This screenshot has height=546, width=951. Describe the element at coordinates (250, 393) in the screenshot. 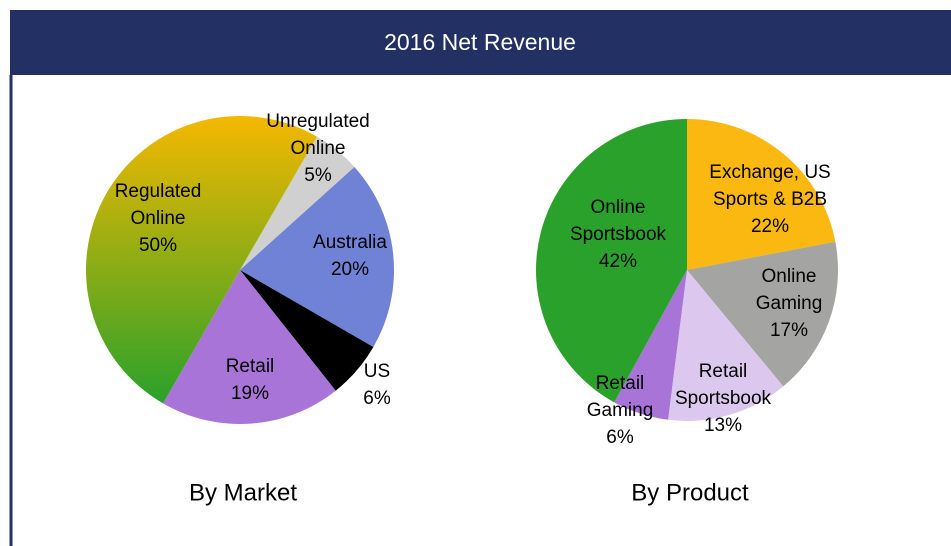

I see `slice-value-label: 19%` at that location.